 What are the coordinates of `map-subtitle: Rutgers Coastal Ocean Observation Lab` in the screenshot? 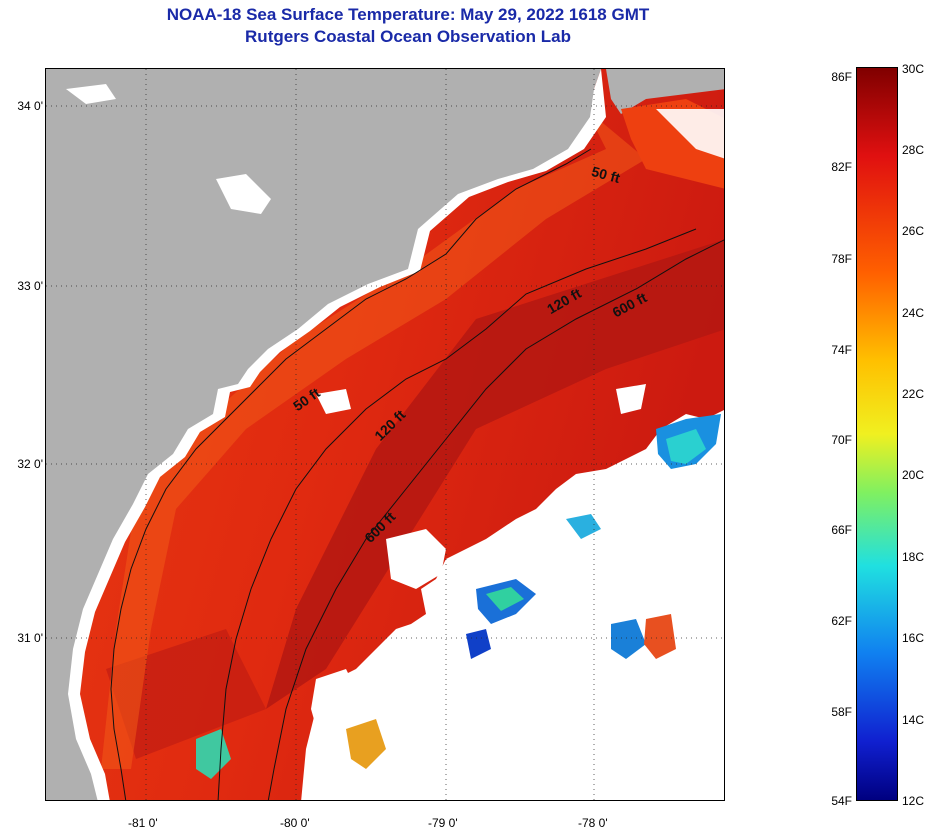 It's located at (408, 36).